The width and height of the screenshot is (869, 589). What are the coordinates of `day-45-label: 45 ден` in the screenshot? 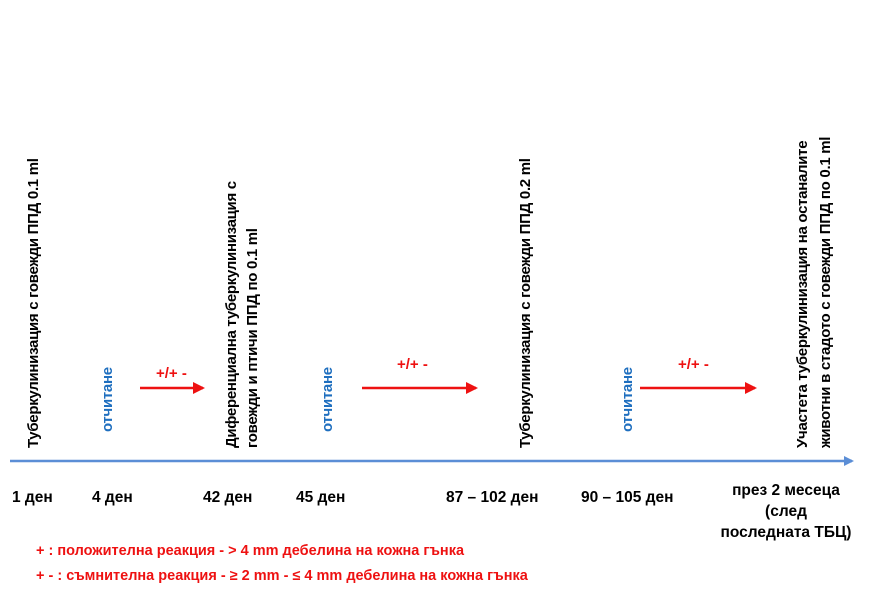 It's located at (320, 498).